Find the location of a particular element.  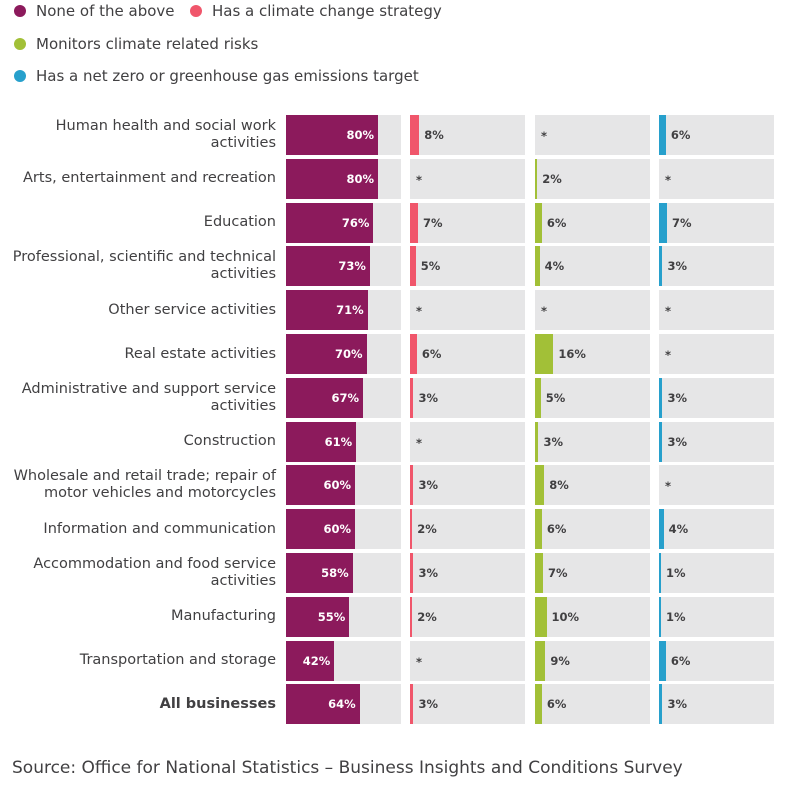

data-label: 1% is located at coordinates (676, 573).